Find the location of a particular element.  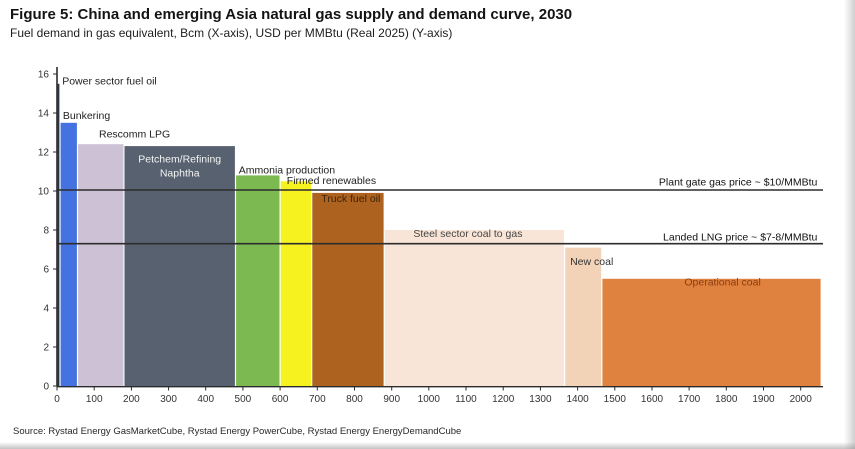

price-line-label: Plant gate gas price ~ $10/MMBtu is located at coordinates (738, 183).